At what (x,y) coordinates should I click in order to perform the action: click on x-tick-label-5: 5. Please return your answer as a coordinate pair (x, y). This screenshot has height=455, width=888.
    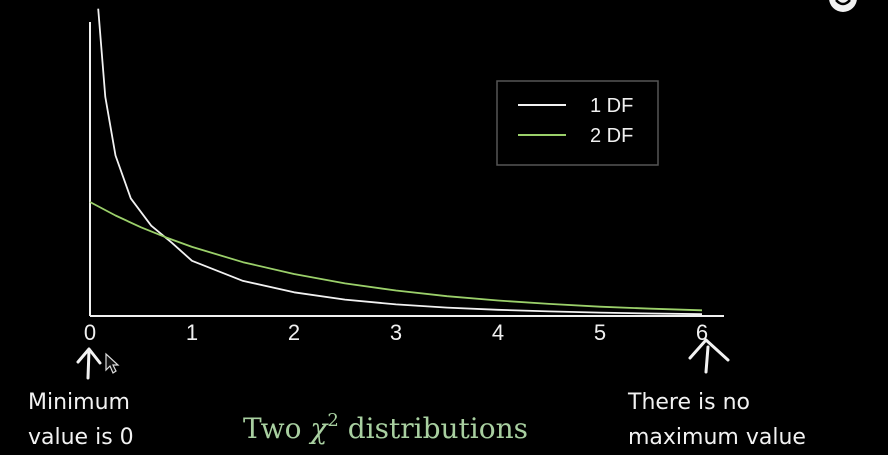
    Looking at the image, I should click on (600, 332).